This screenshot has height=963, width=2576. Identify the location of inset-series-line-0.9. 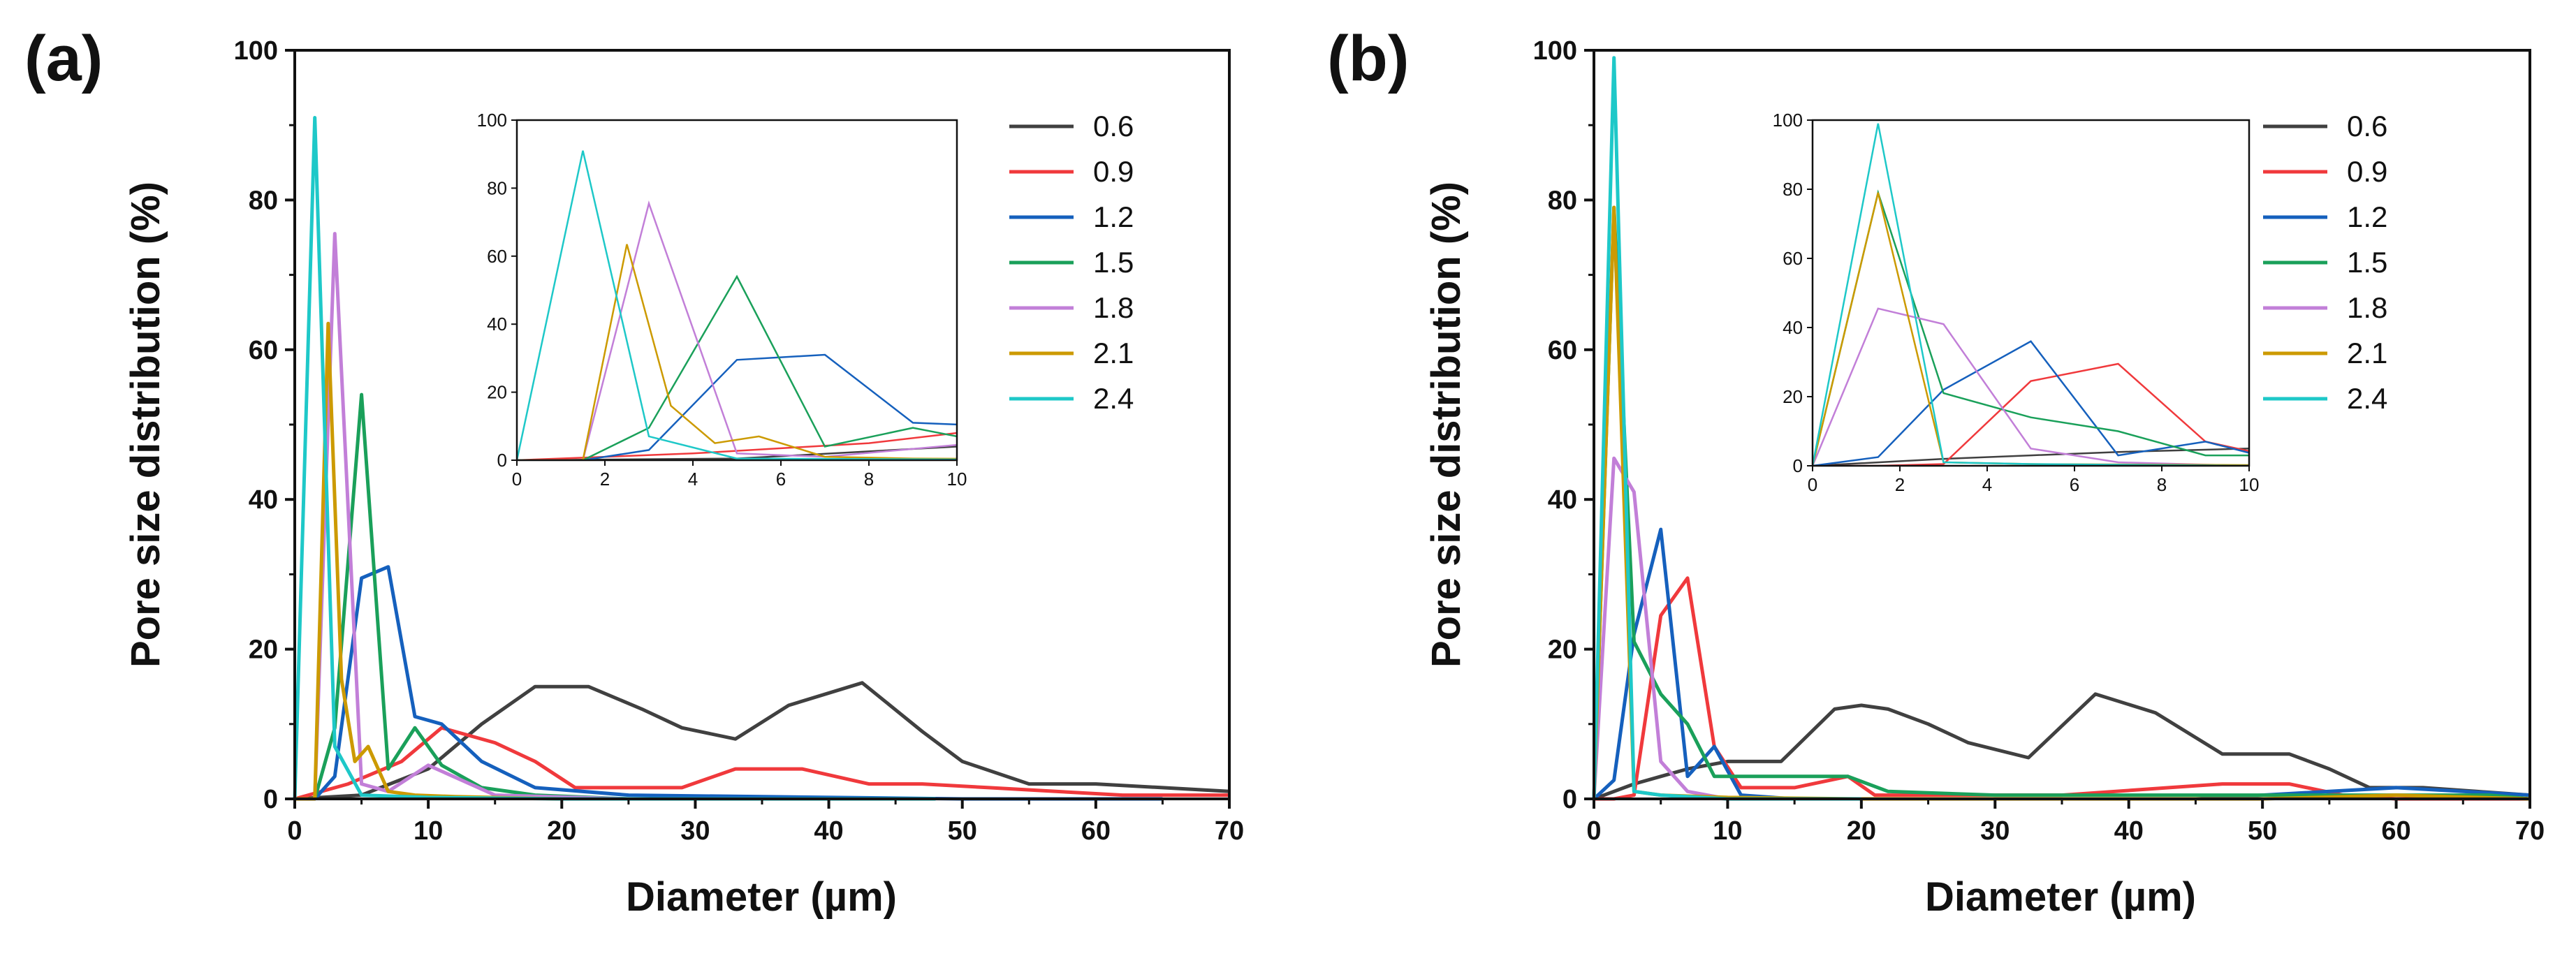
(2031, 414).